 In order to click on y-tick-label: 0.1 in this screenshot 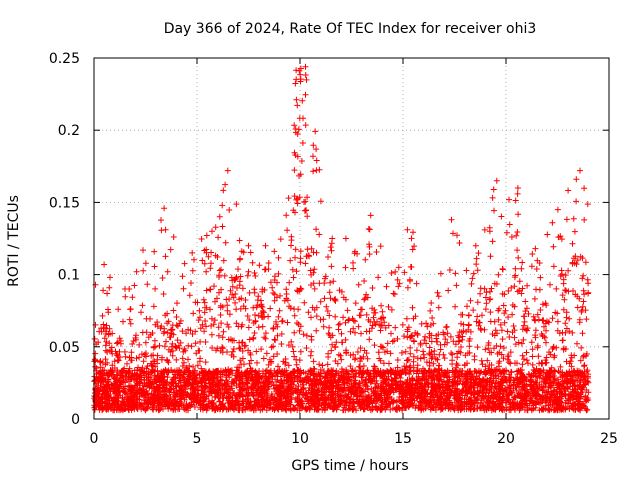, I will do `click(69, 276)`.